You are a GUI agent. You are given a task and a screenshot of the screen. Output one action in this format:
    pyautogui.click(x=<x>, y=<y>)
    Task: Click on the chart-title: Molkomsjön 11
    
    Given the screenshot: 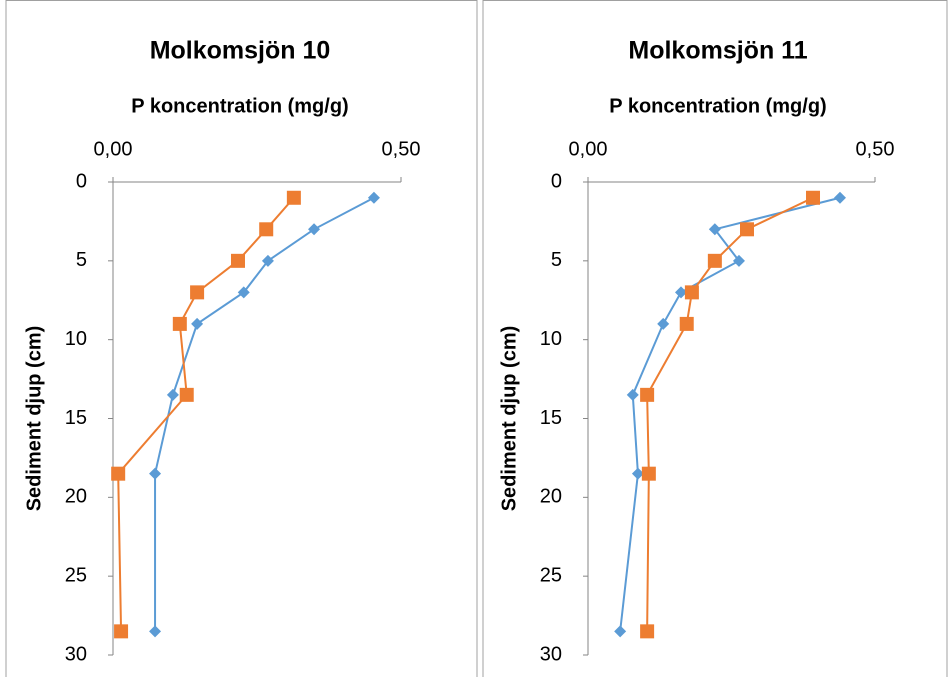 What is the action you would take?
    pyautogui.click(x=717, y=51)
    